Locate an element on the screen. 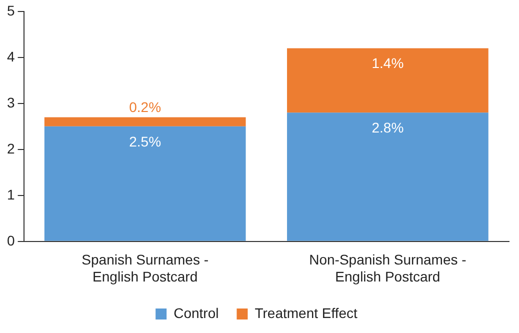 The height and width of the screenshot is (333, 519). legend-label: Treatment Effect is located at coordinates (306, 312).